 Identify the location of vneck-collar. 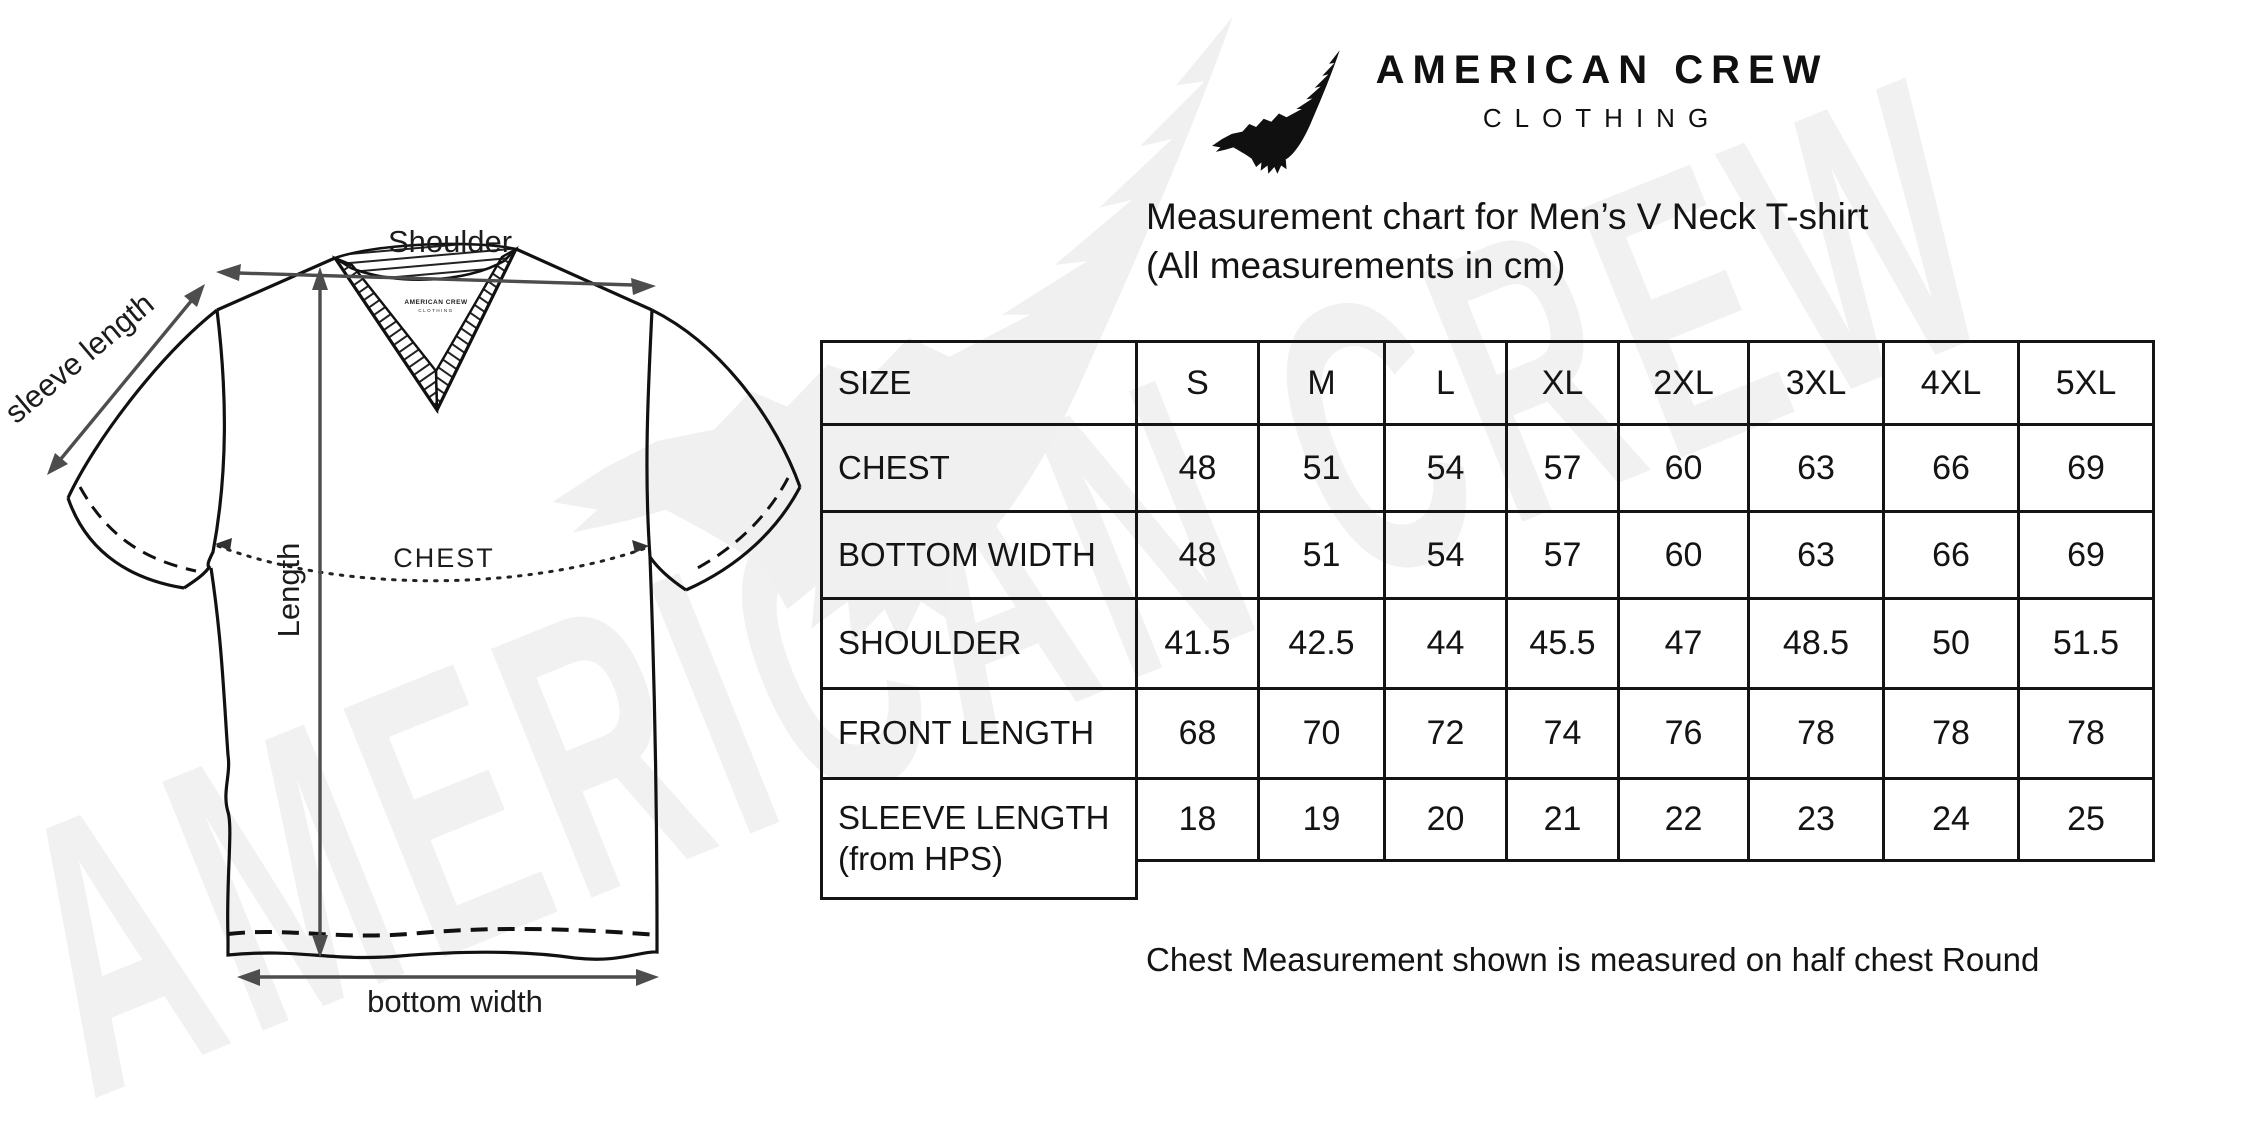
(425, 328).